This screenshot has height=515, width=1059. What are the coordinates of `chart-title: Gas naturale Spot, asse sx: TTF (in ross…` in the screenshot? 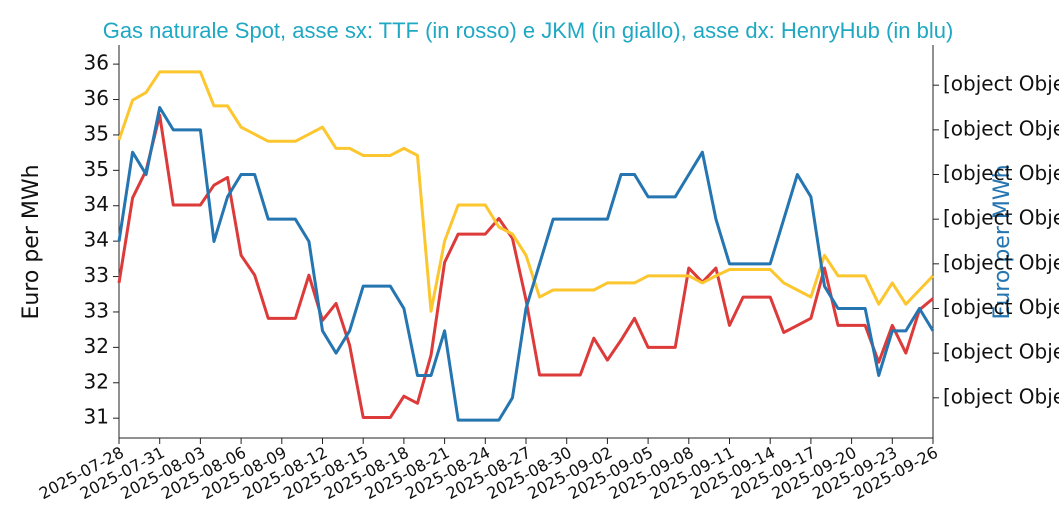 It's located at (528, 30).